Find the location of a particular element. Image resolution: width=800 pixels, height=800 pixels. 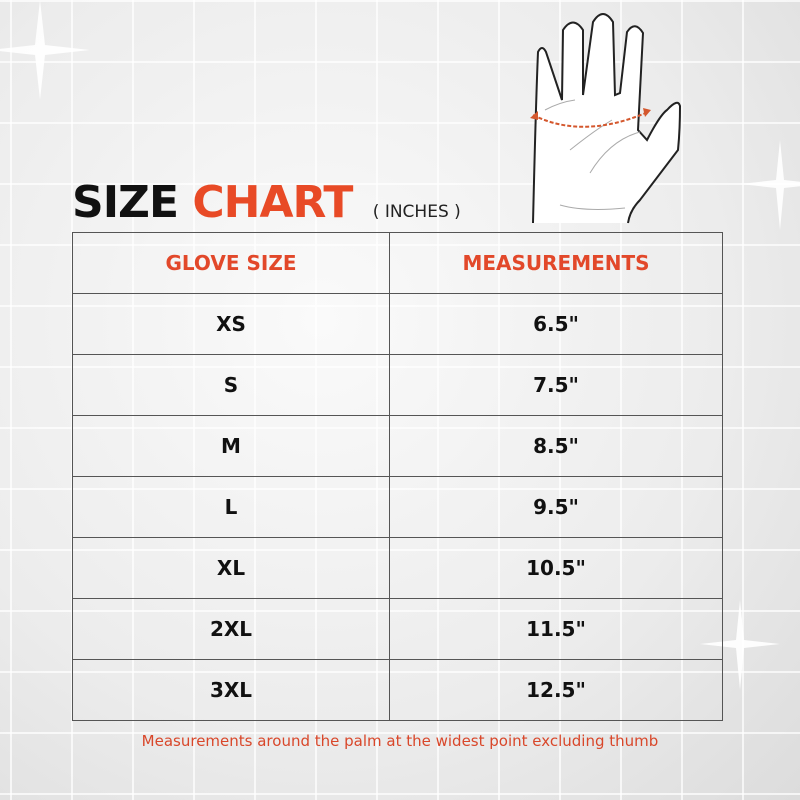

table-header: GLOVE SIZE MEASUREMENTS is located at coordinates (397, 263).